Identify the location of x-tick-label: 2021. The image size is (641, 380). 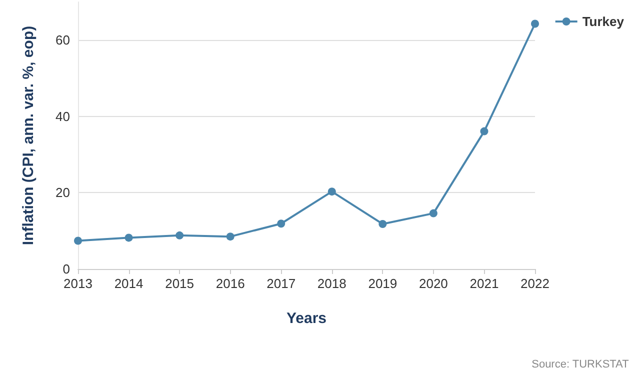
(484, 283).